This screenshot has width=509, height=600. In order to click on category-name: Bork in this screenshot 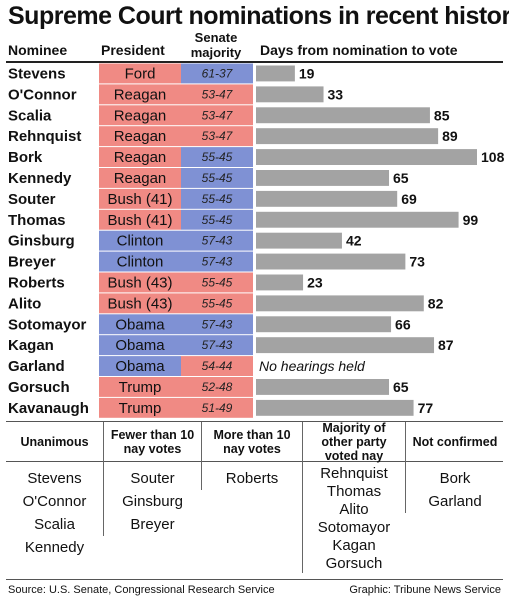, I will do `click(455, 478)`.